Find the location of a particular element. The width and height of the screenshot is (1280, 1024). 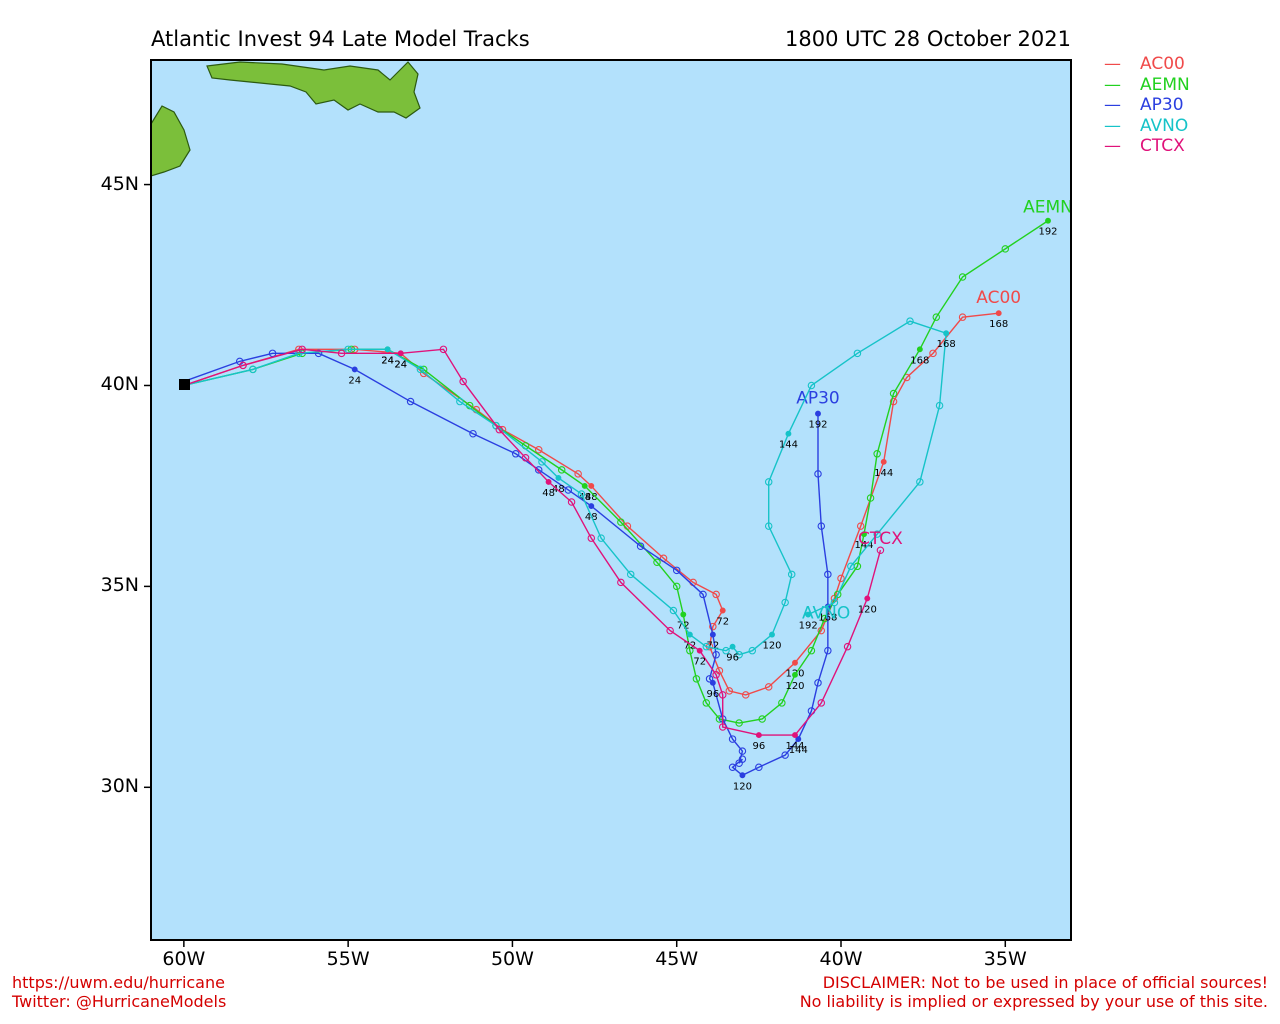

lat-tick-label: 35N is located at coordinates (119, 585).